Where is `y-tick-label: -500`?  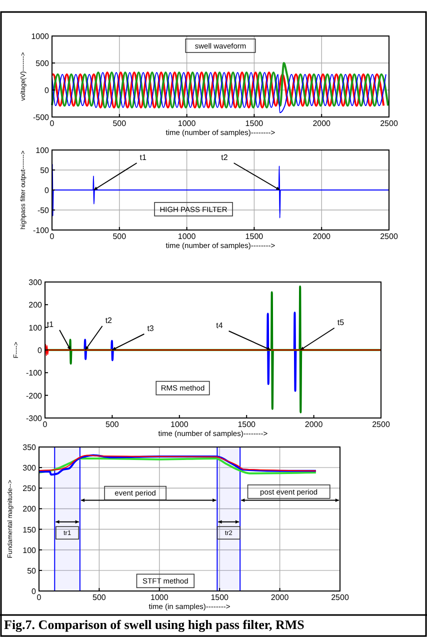 y-tick-label: -500 is located at coordinates (41, 117).